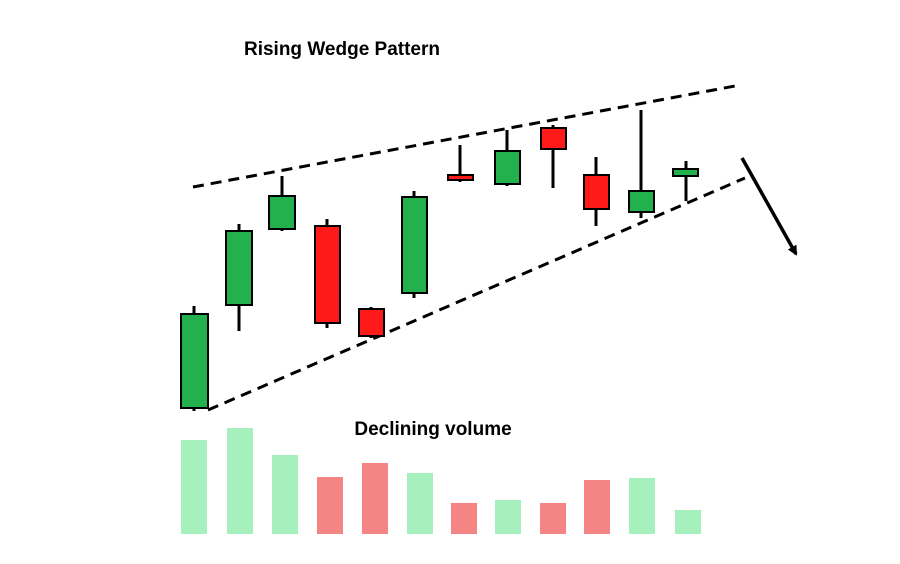  I want to click on upper-trendline, so click(464, 136).